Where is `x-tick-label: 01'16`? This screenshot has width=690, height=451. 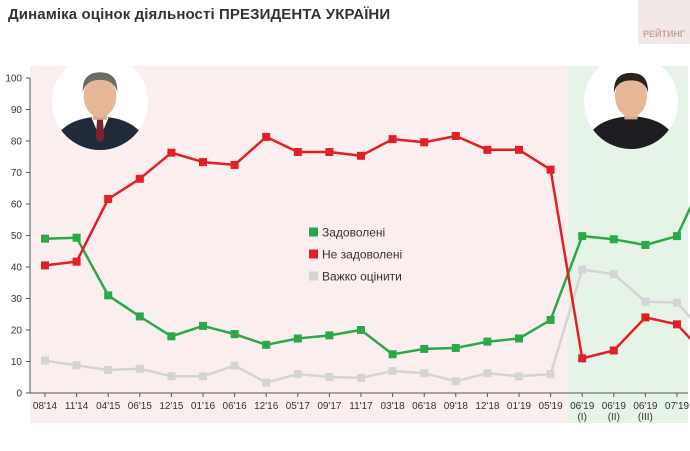
x-tick-label: 01'16 is located at coordinates (203, 406).